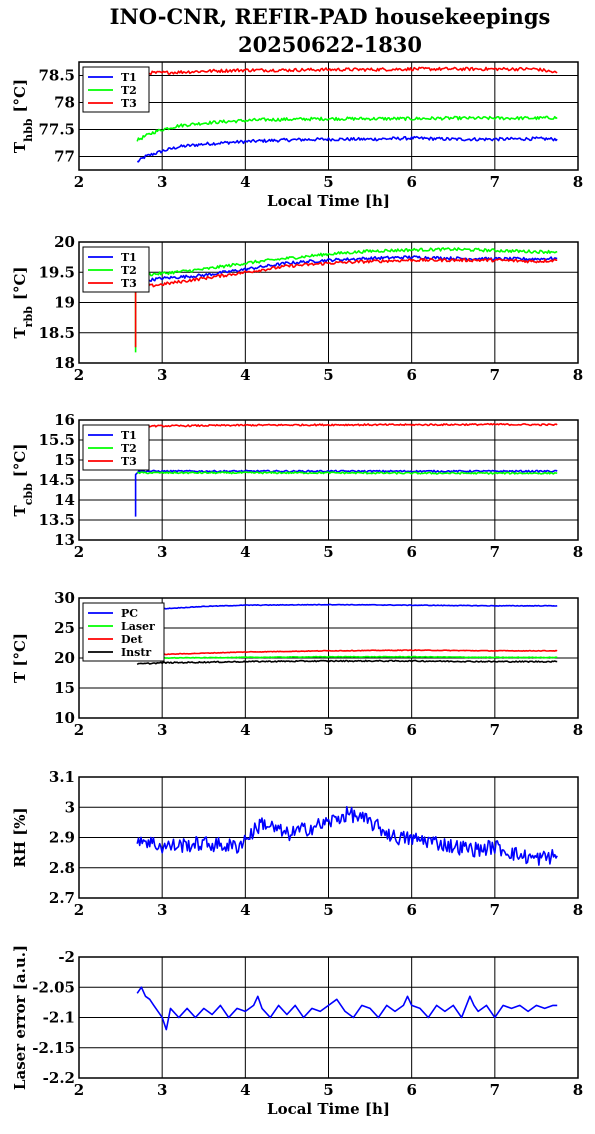 Image resolution: width=595 pixels, height=1134 pixels. Describe the element at coordinates (64, 718) in the screenshot. I see `y-tick-label: 10` at that location.